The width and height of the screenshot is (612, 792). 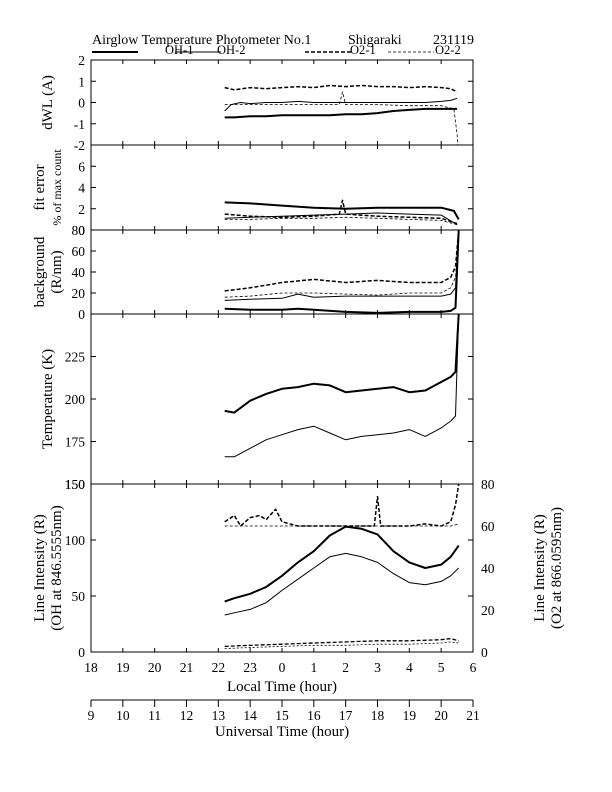 I want to click on y-tick-label: -1, so click(x=79, y=124).